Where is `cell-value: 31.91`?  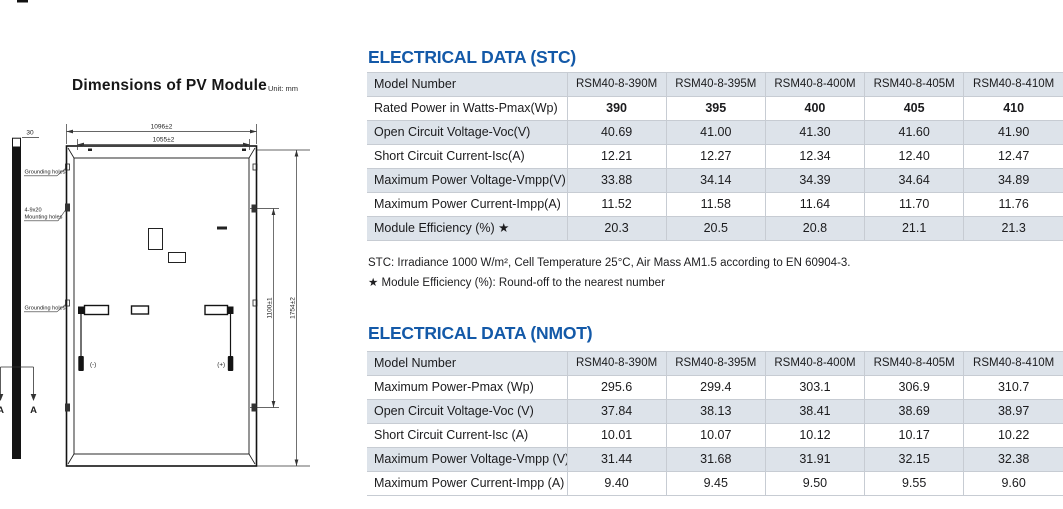 cell-value: 31.91 is located at coordinates (815, 459).